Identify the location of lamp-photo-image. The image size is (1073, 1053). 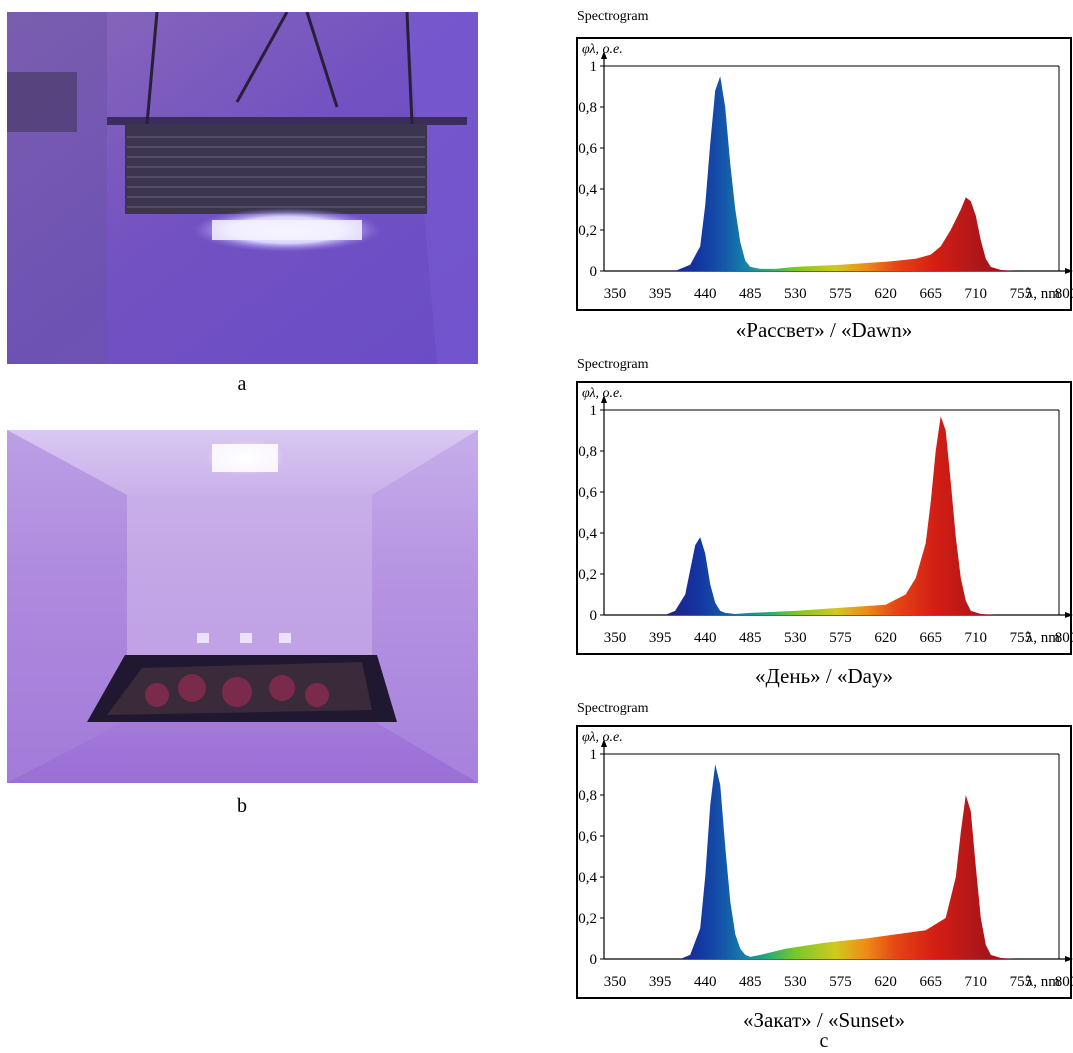
(242, 188).